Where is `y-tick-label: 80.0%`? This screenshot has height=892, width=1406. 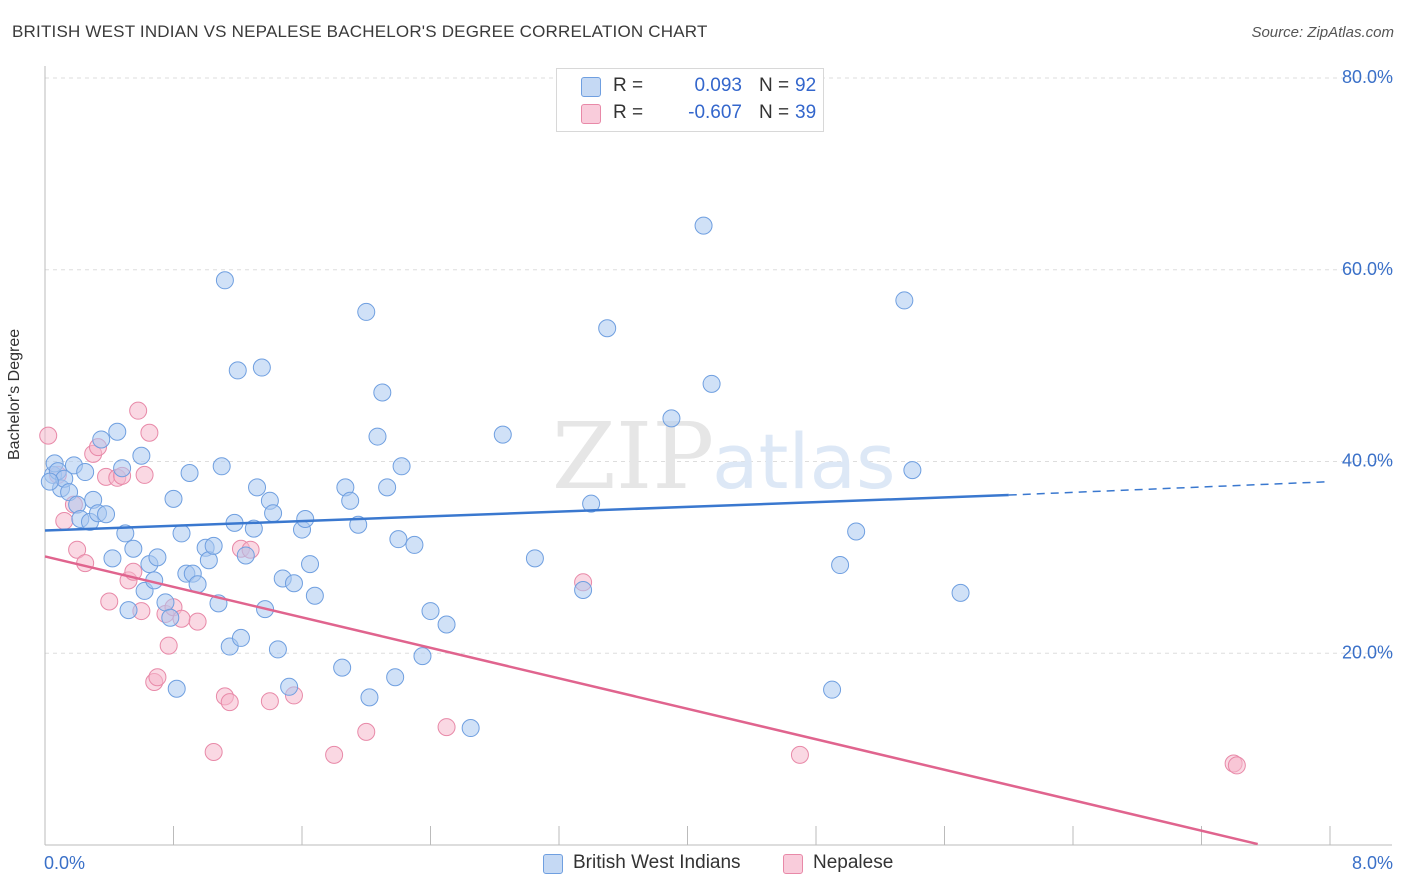
y-tick-label: 80.0% is located at coordinates (1367, 77).